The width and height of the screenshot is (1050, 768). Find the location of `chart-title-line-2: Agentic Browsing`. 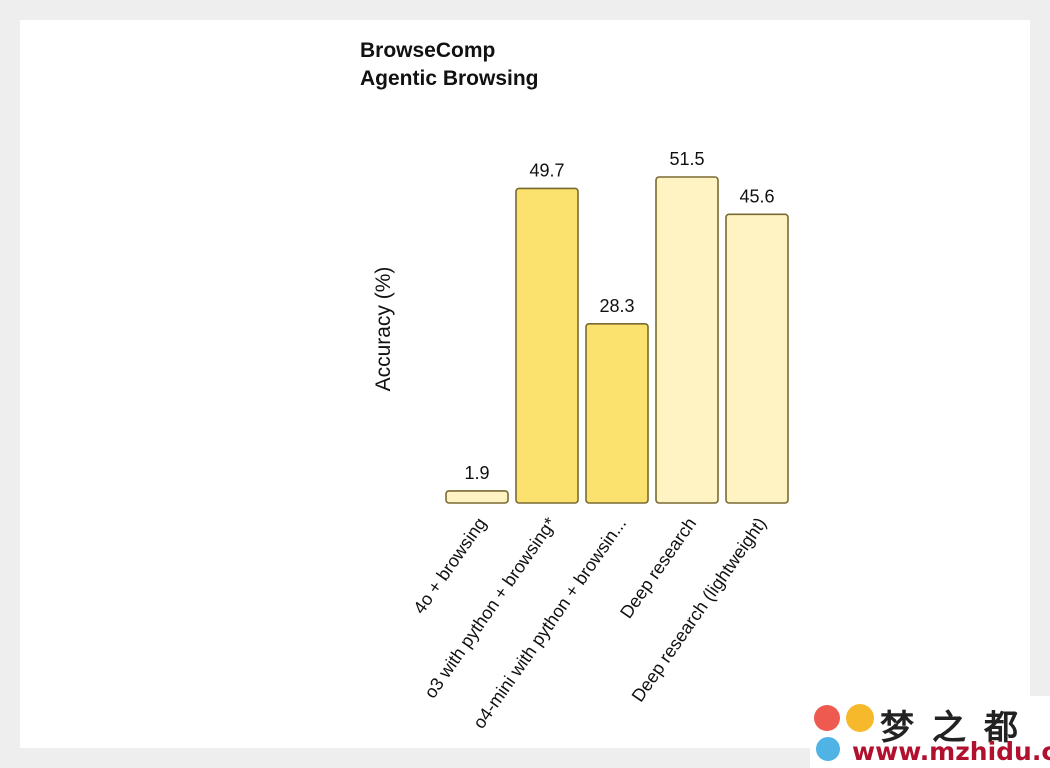

chart-title-line-2: Agentic Browsing is located at coordinates (449, 78).